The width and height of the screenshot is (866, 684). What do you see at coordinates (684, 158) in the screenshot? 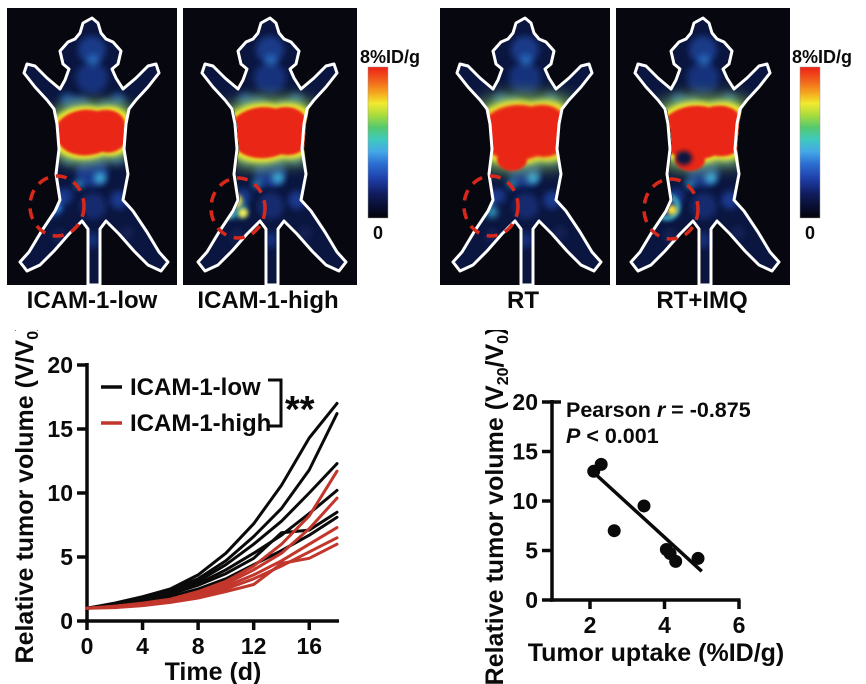
I see `liver-notch-dark` at bounding box center [684, 158].